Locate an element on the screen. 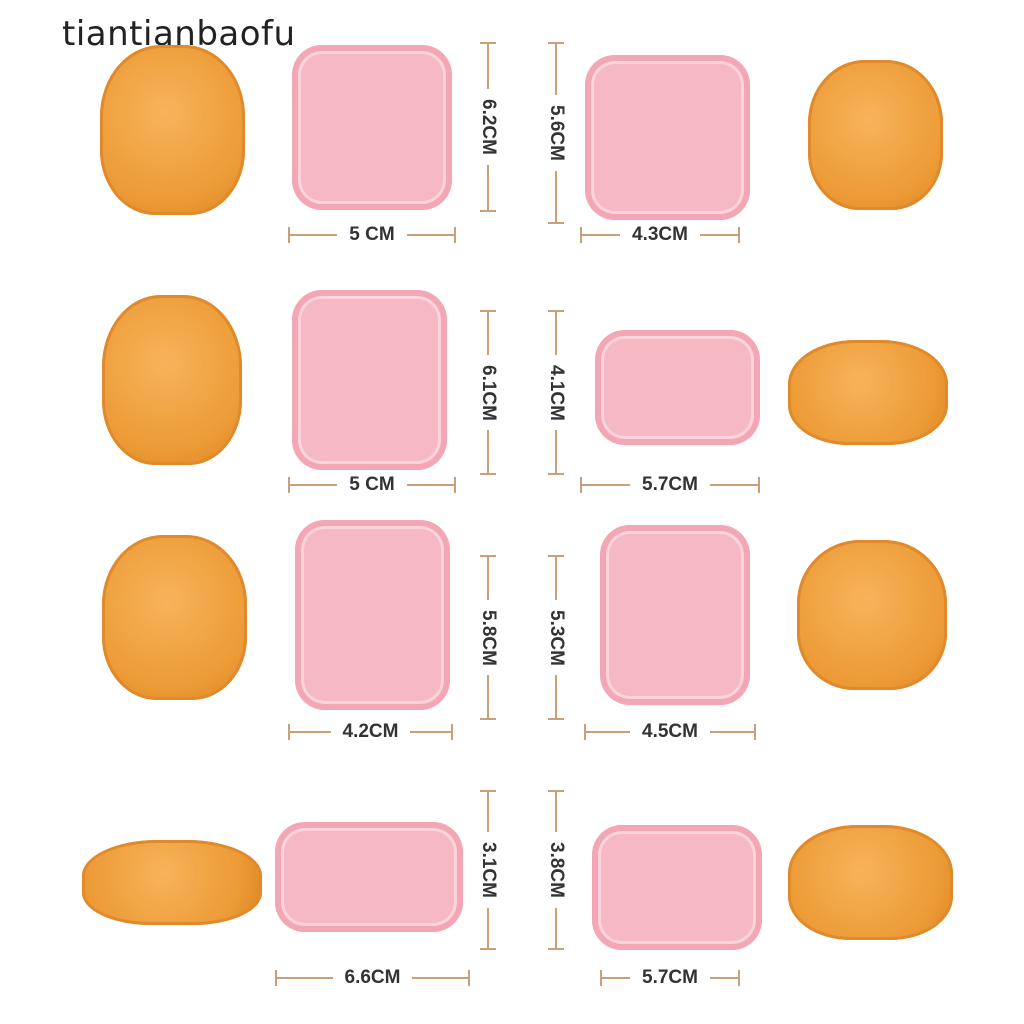 This screenshot has height=1024, width=1024. width-dimension: 4.5CM is located at coordinates (670, 731).